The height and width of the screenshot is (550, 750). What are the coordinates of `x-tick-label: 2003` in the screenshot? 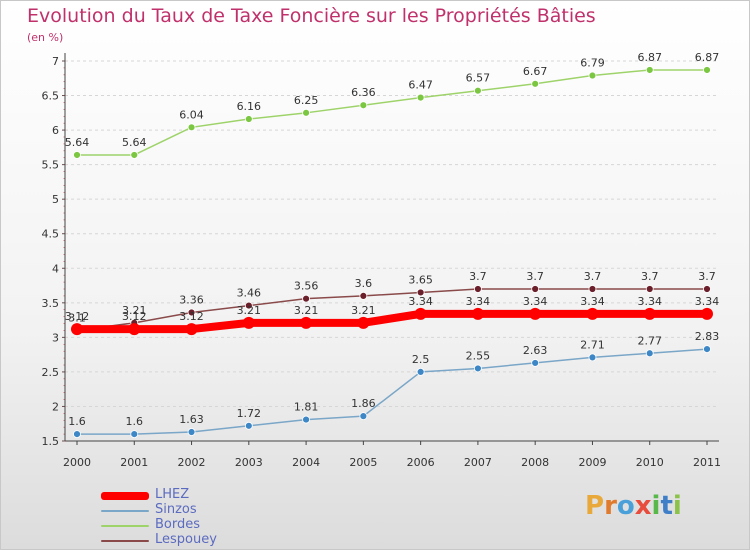 It's located at (249, 462).